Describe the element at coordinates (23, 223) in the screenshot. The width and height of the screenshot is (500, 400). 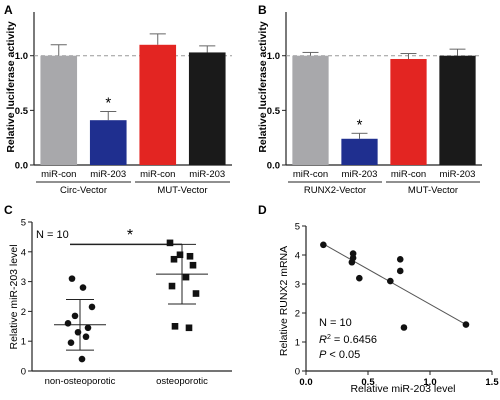
I see `panel-c-y-tick-label: 5` at that location.